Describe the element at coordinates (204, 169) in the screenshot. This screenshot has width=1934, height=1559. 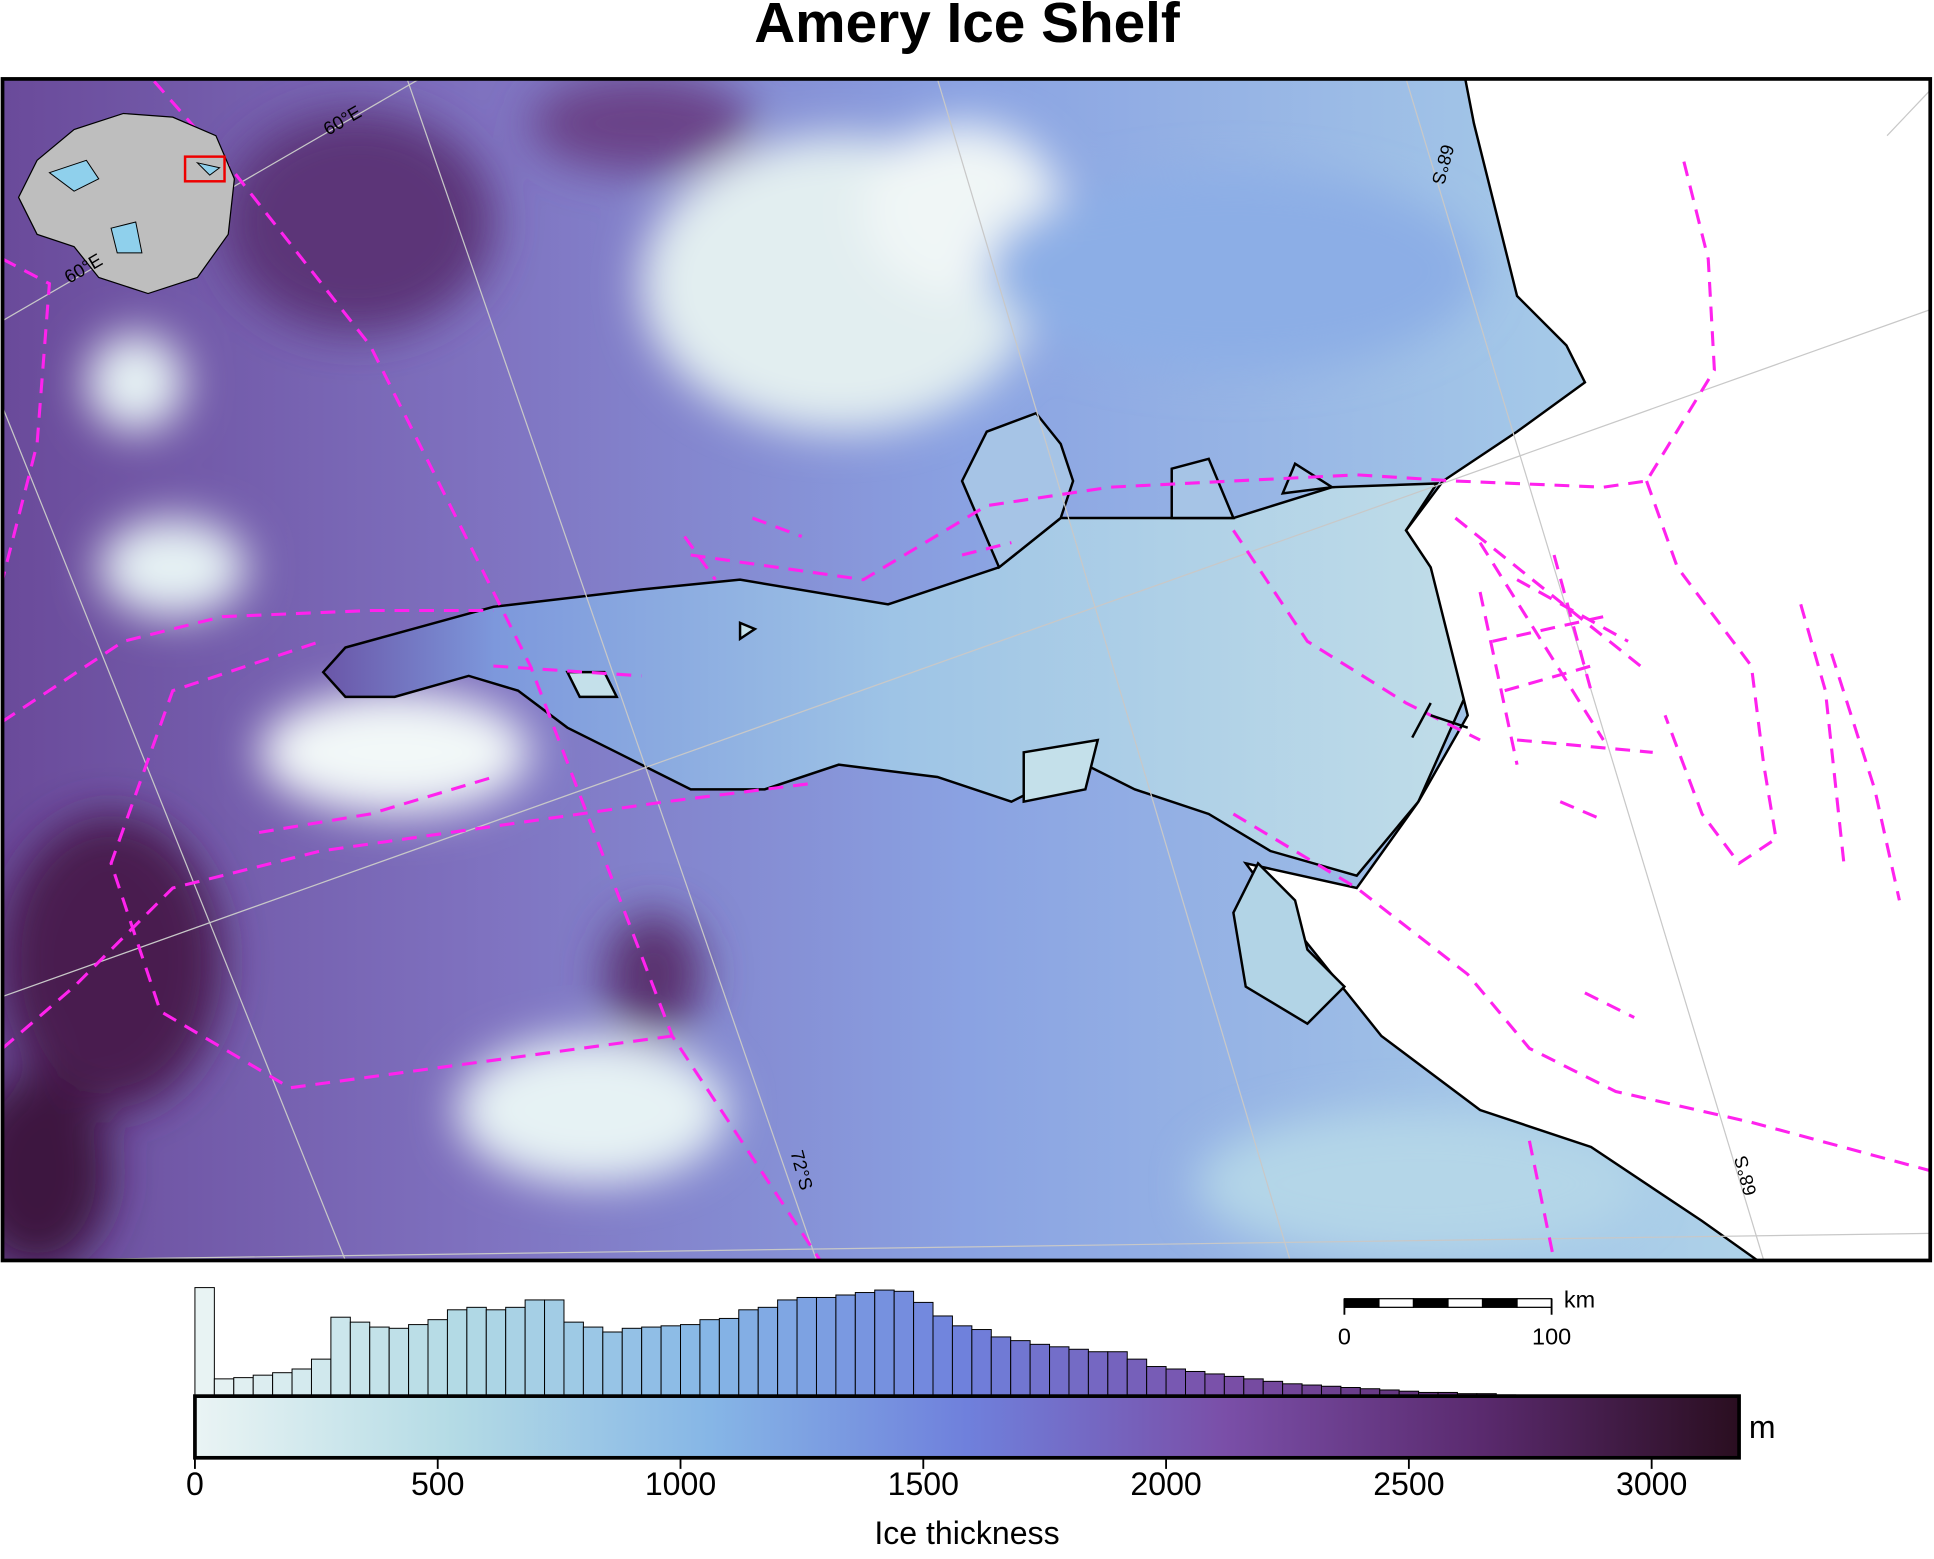
I see `inset-extent` at that location.